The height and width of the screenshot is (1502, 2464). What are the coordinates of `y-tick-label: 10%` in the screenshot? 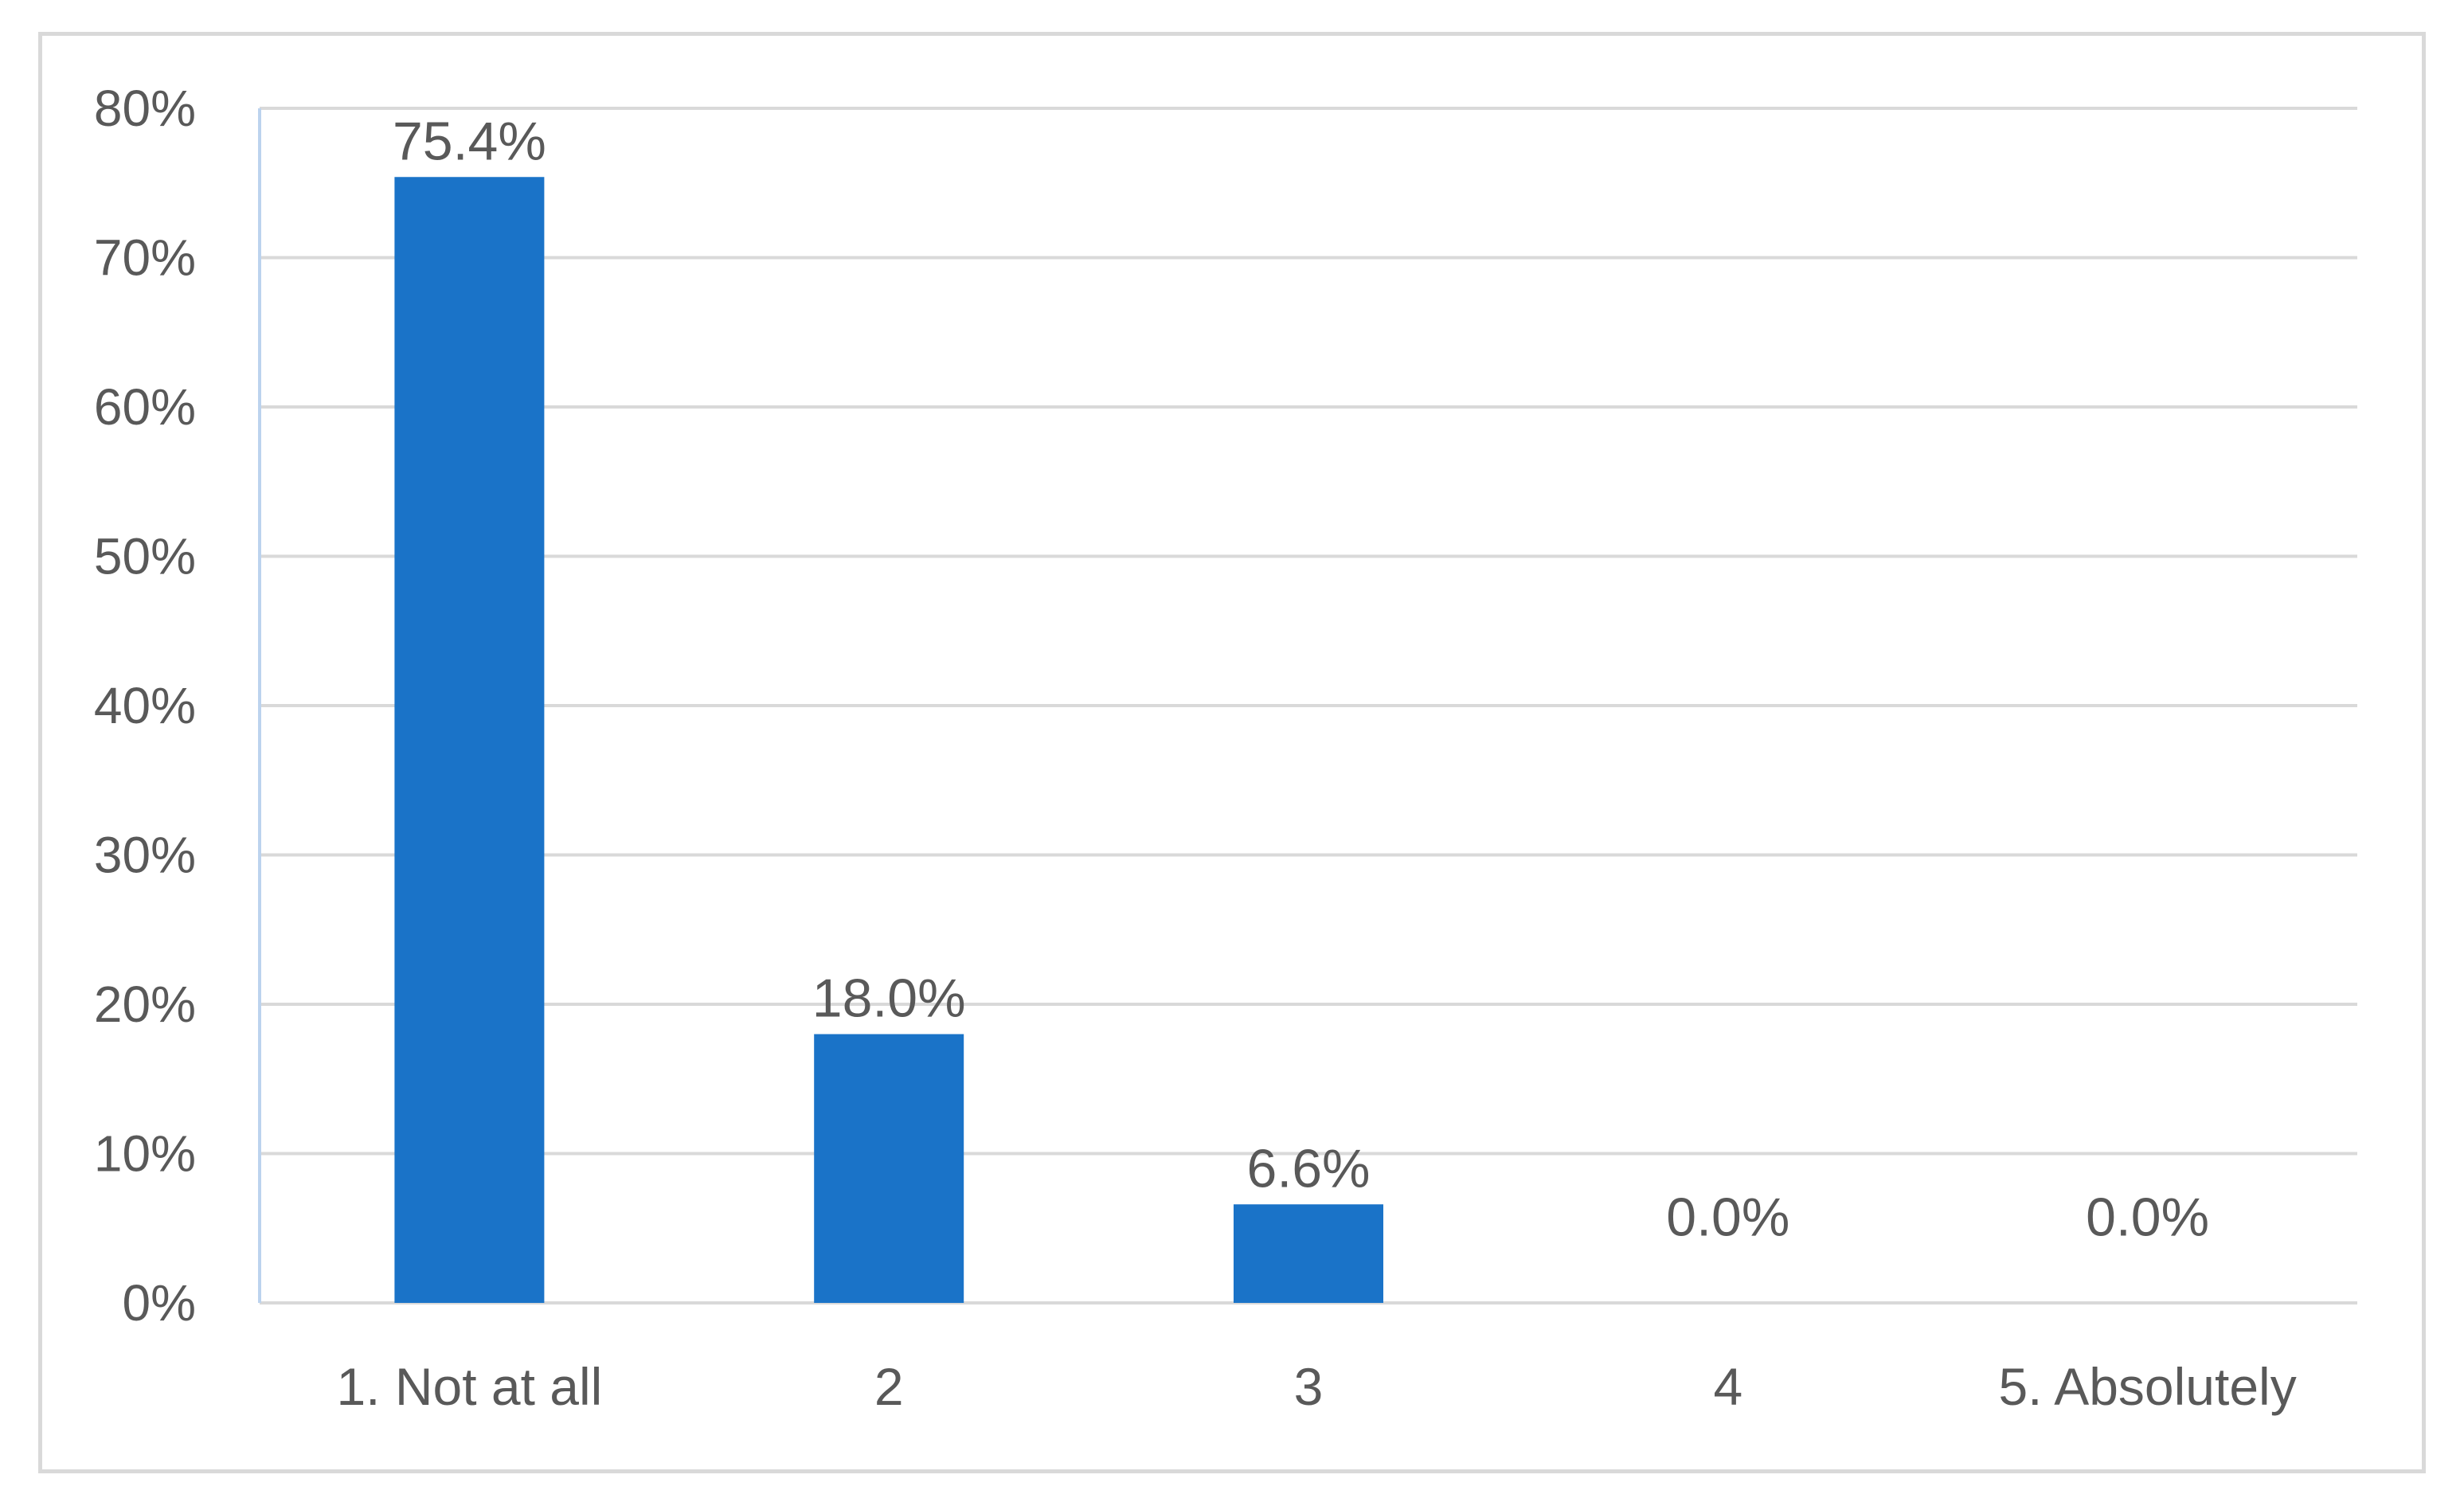 It's located at (145, 1154).